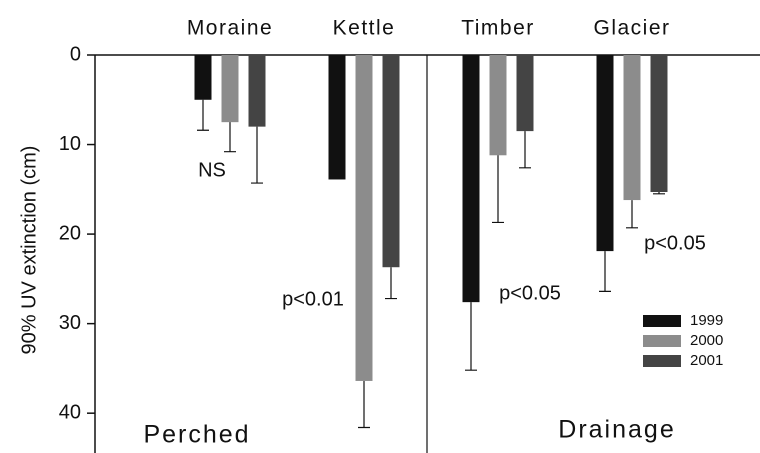 The image size is (760, 453). I want to click on legend-label: 2001, so click(706, 360).